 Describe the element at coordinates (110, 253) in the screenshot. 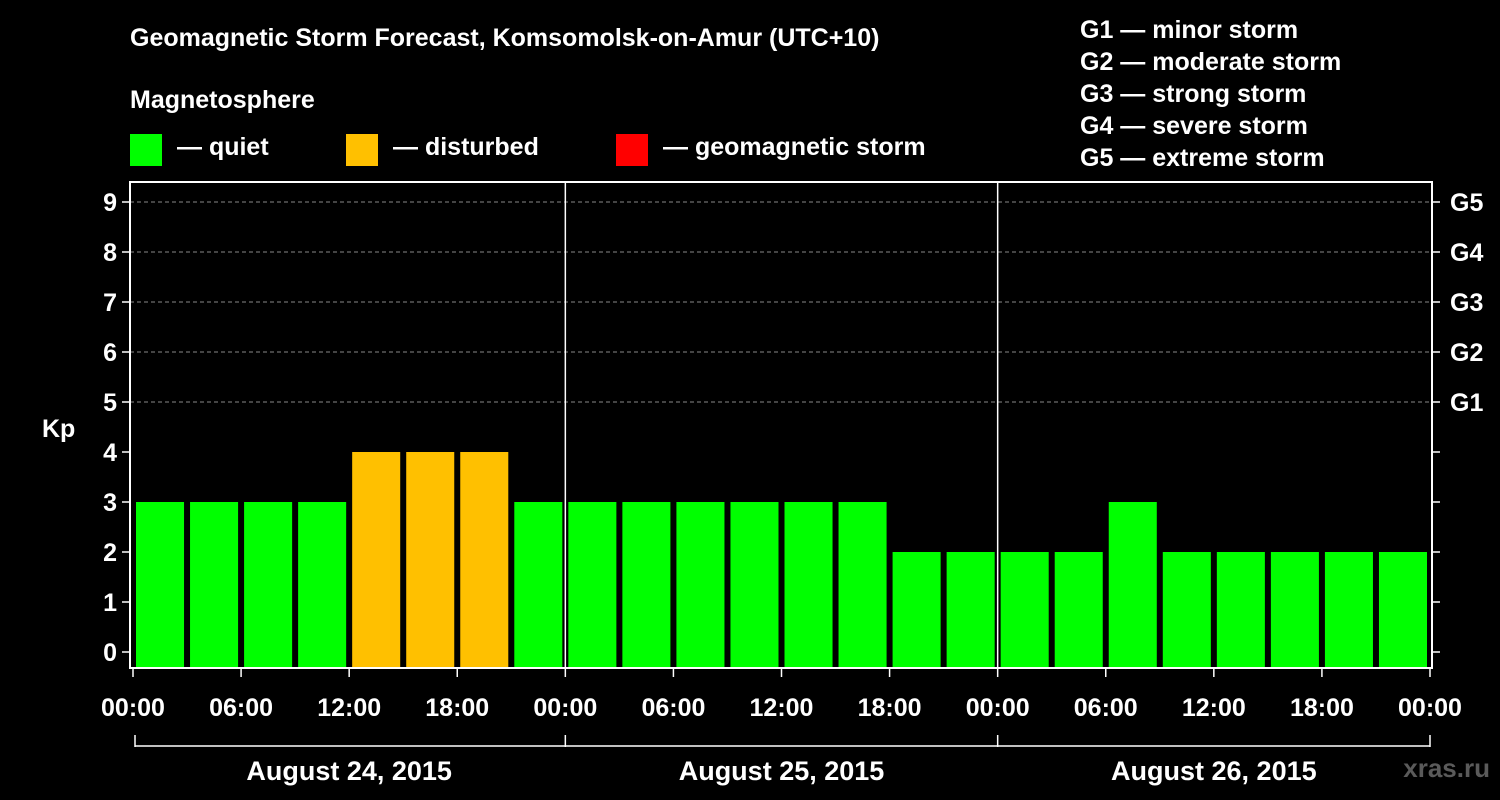

I see `y-tick-label: 8` at that location.